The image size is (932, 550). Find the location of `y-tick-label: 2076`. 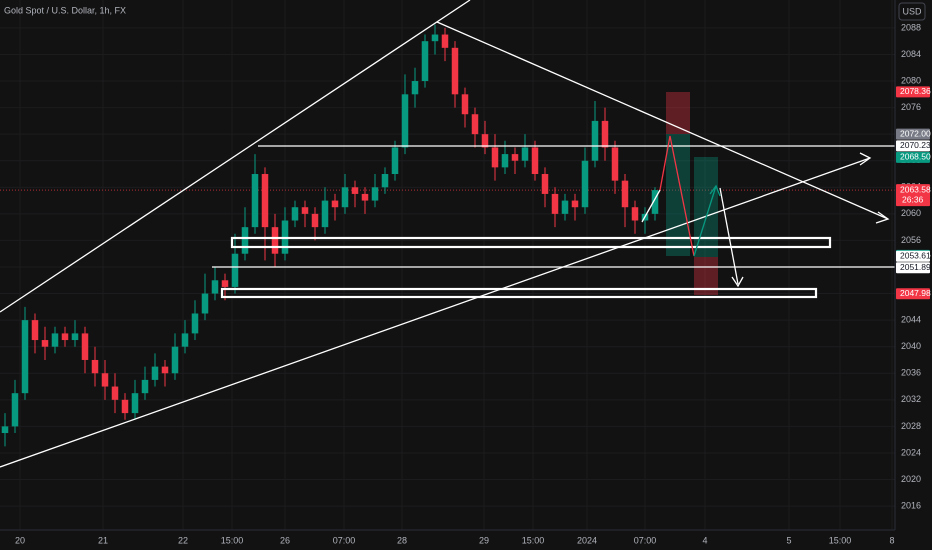

y-tick-label: 2076 is located at coordinates (911, 107).